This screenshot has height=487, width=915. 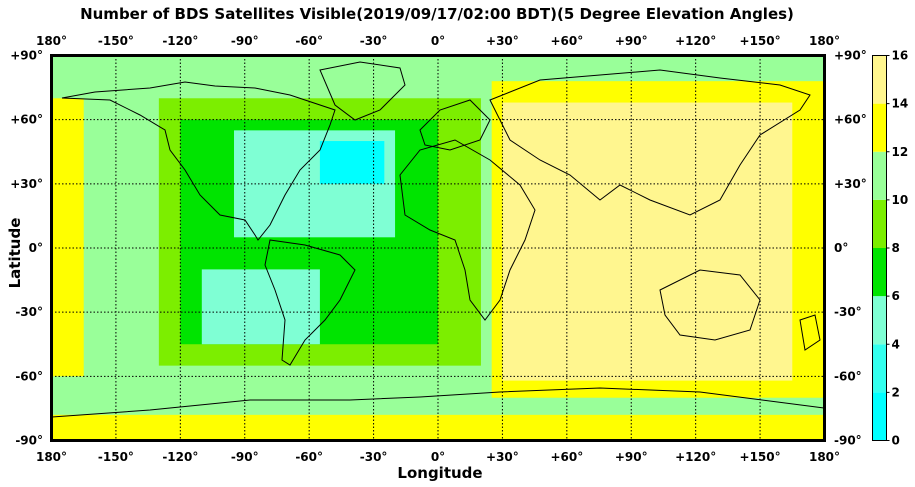 I want to click on colorbar-tick-label: 6, so click(x=896, y=296).